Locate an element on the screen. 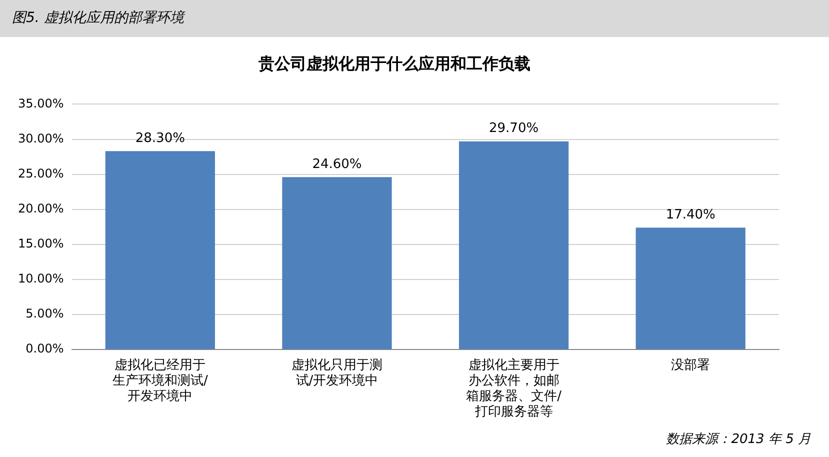 Image resolution: width=829 pixels, height=457 pixels. chart-title: 贵公司虚拟化用于什么应用和工作负载 is located at coordinates (394, 63).